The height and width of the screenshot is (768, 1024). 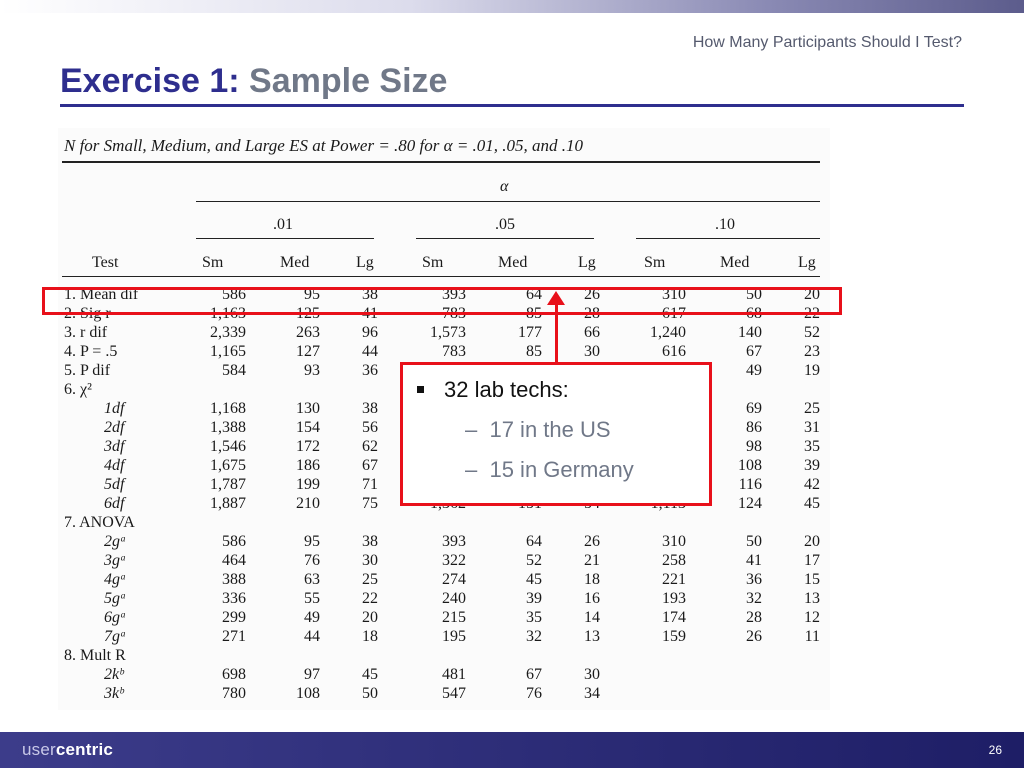 I want to click on table-row: 5gᵃ 336 55 22 240 39 16 193 32 13, so click(x=444, y=599).